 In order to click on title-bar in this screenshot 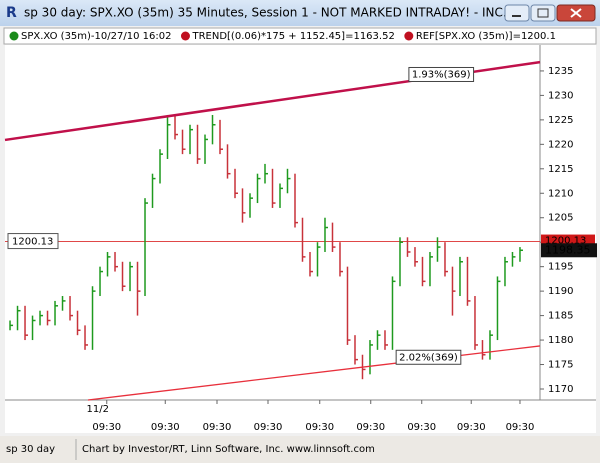, I will do `click(300, 13)`.